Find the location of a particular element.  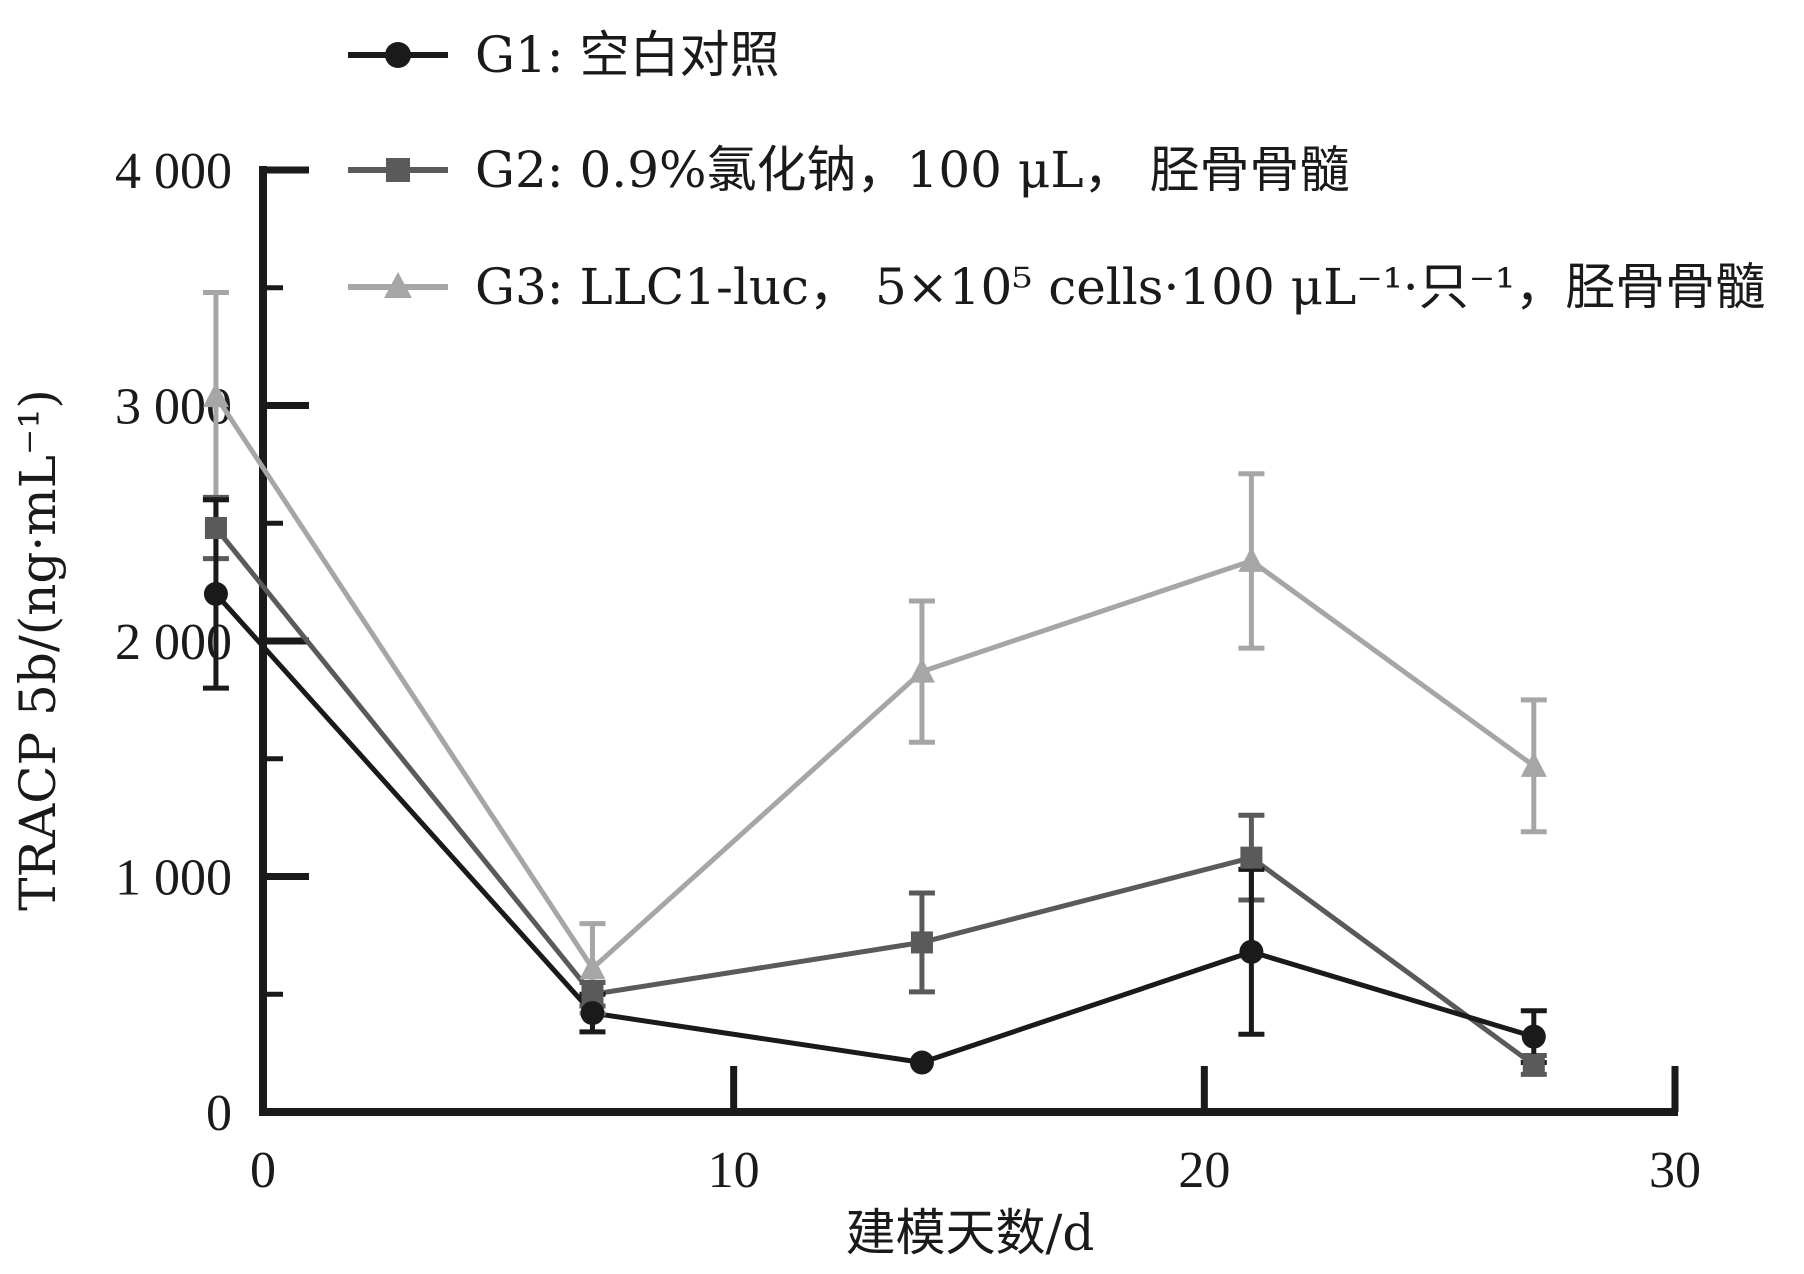

x-tick-label: 20 is located at coordinates (1204, 1170).